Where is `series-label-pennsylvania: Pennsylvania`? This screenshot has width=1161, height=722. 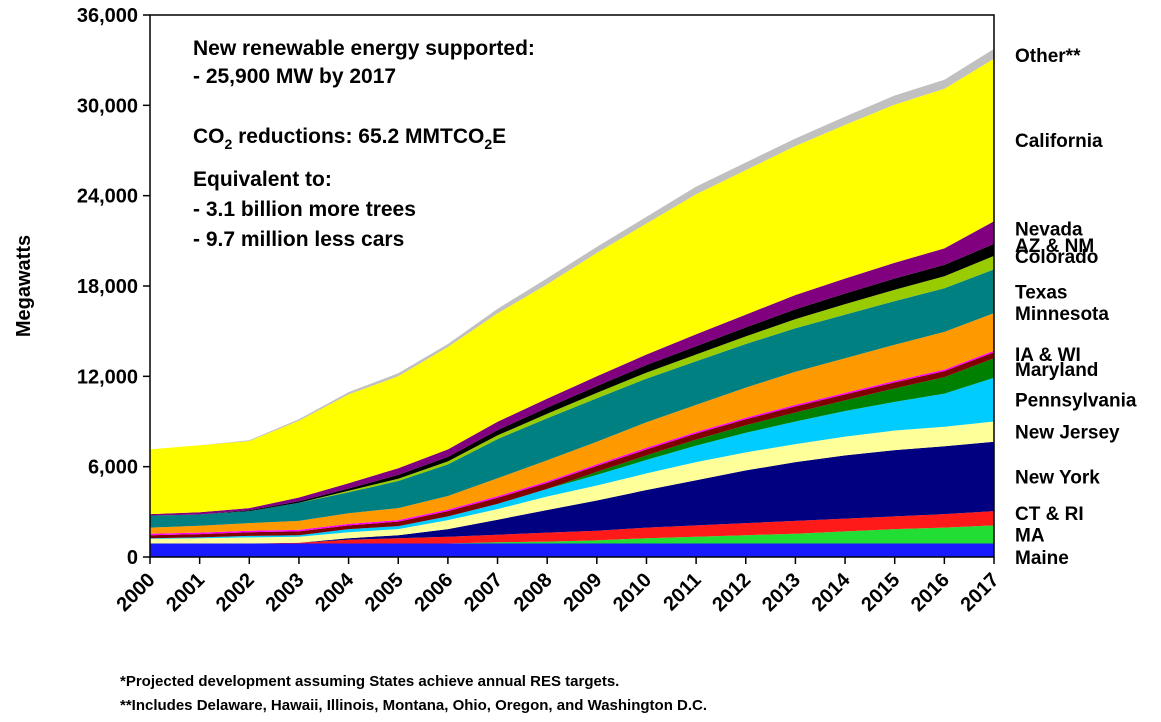 series-label-pennsylvania: Pennsylvania is located at coordinates (1076, 401).